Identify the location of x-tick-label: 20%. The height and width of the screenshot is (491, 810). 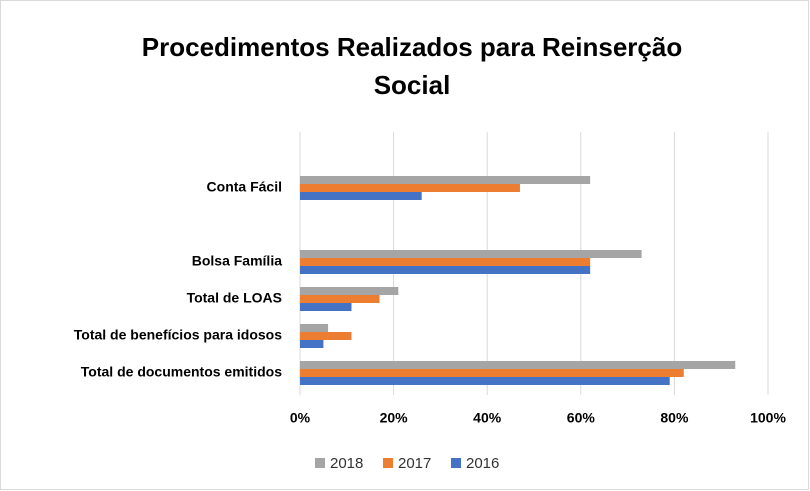
(394, 418).